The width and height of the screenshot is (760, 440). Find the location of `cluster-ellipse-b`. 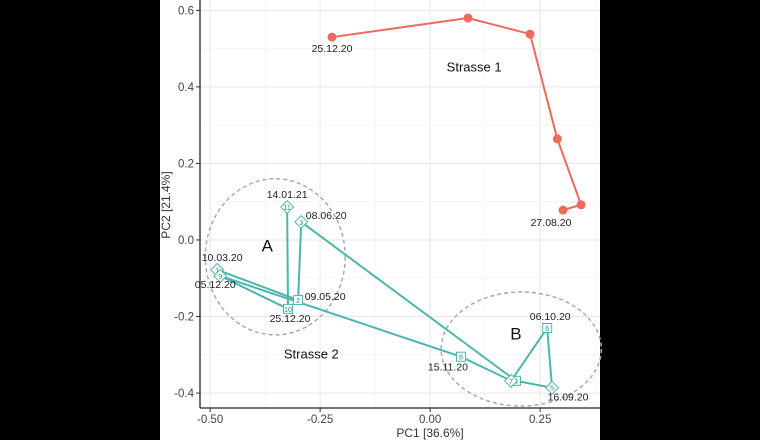

cluster-ellipse-b is located at coordinates (521, 349).